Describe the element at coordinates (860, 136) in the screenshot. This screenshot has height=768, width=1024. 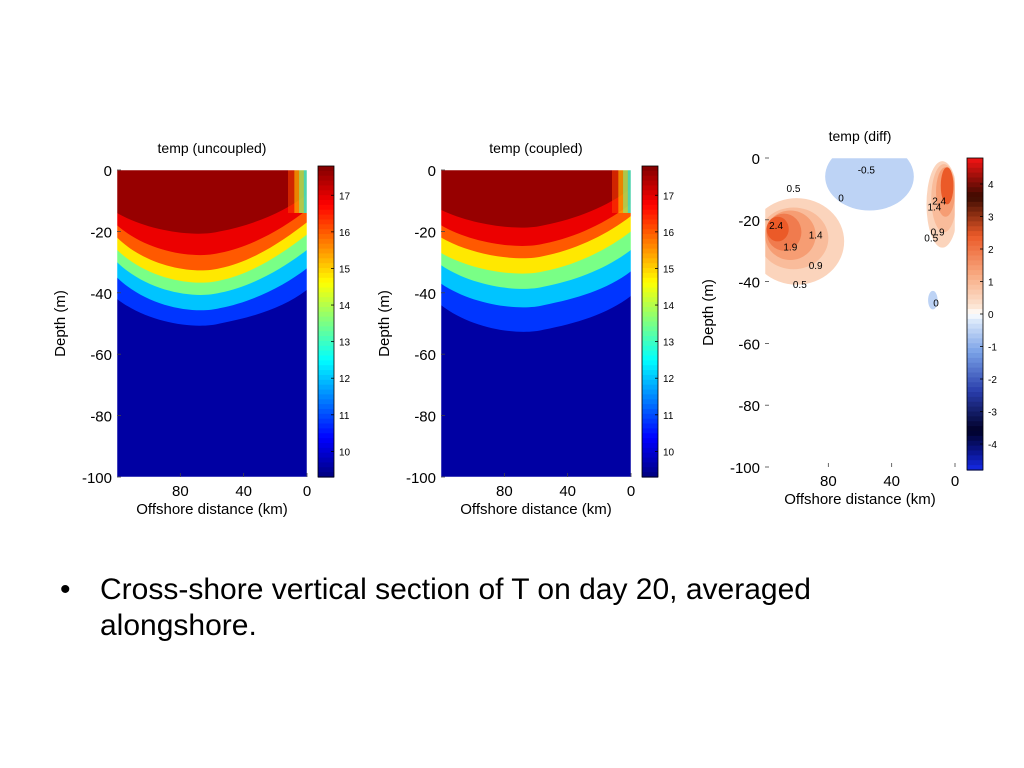
I see `chart-title: temp (diff)` at that location.